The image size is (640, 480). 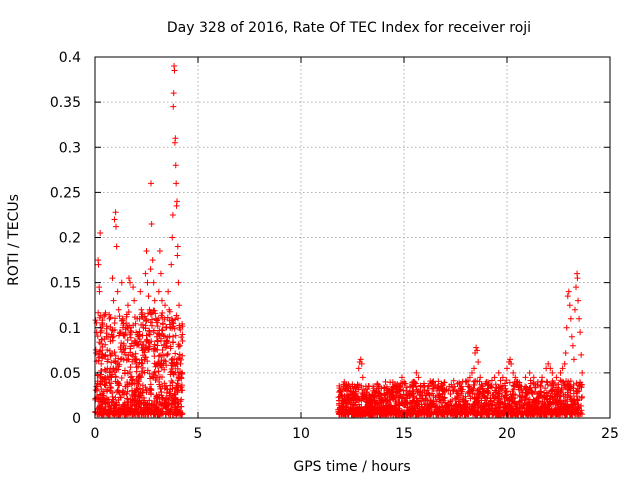 What do you see at coordinates (70, 58) in the screenshot?
I see `y-tick-label: 0.4` at bounding box center [70, 58].